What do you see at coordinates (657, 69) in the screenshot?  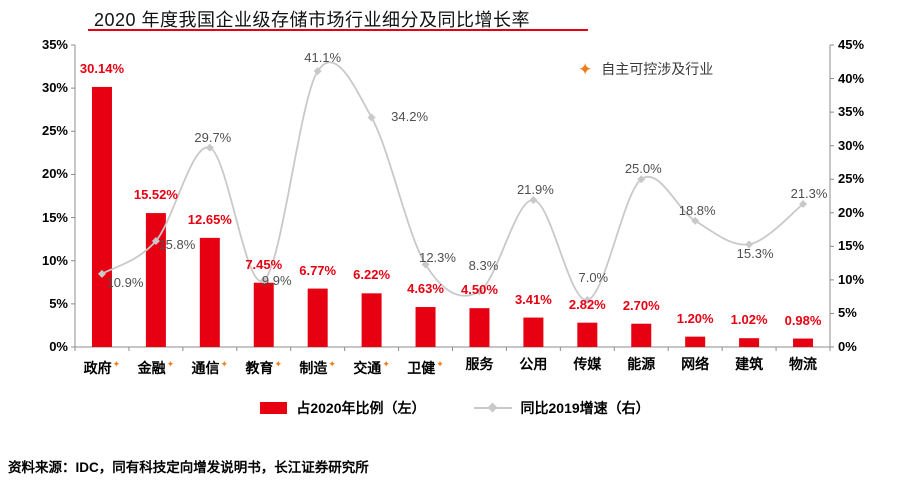 I see `autonomy-legend-label: 自主可控涉及行业` at bounding box center [657, 69].